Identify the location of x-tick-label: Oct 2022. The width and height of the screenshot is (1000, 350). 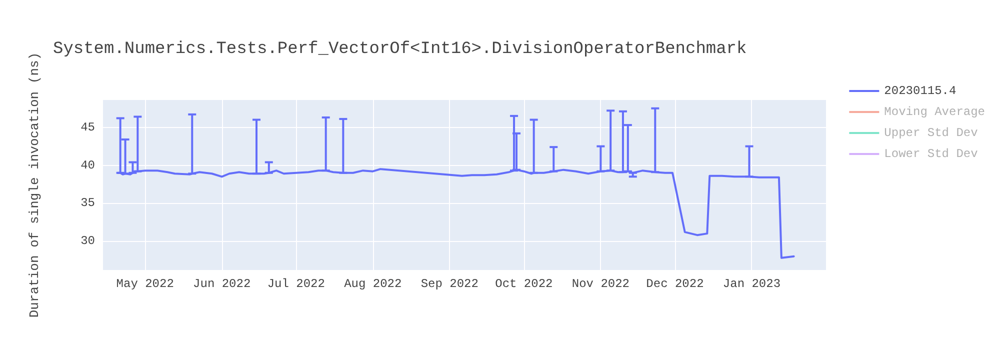
(524, 284).